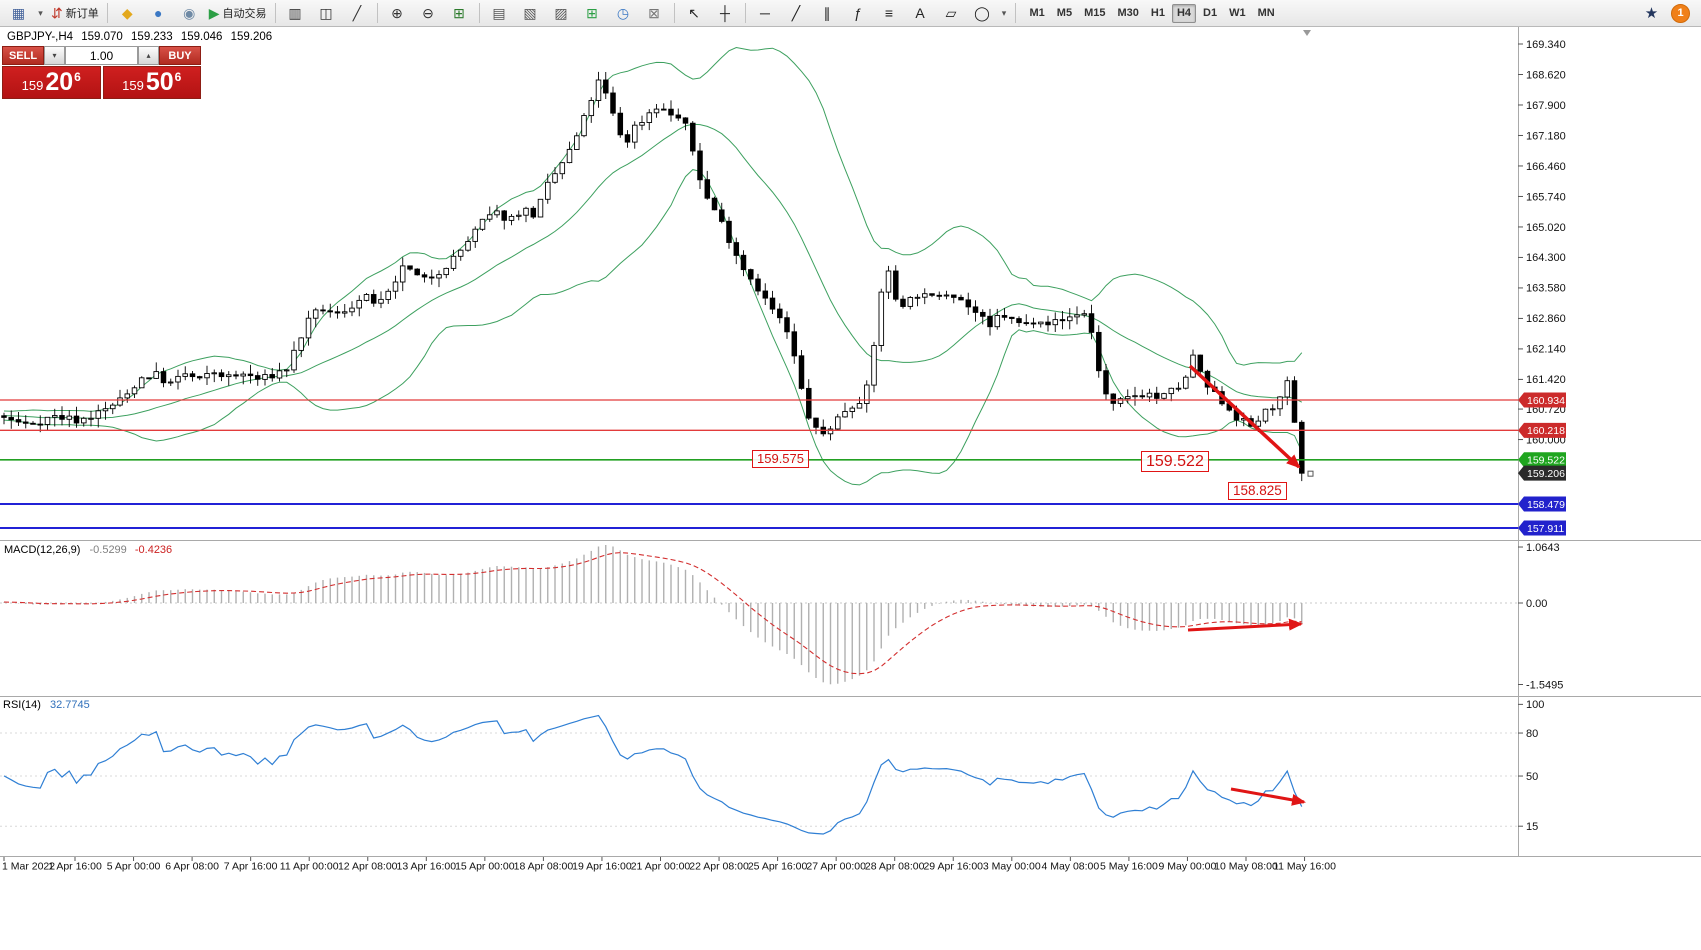  What do you see at coordinates (201, 37) in the screenshot?
I see `ohlc-low: 159.046` at bounding box center [201, 37].